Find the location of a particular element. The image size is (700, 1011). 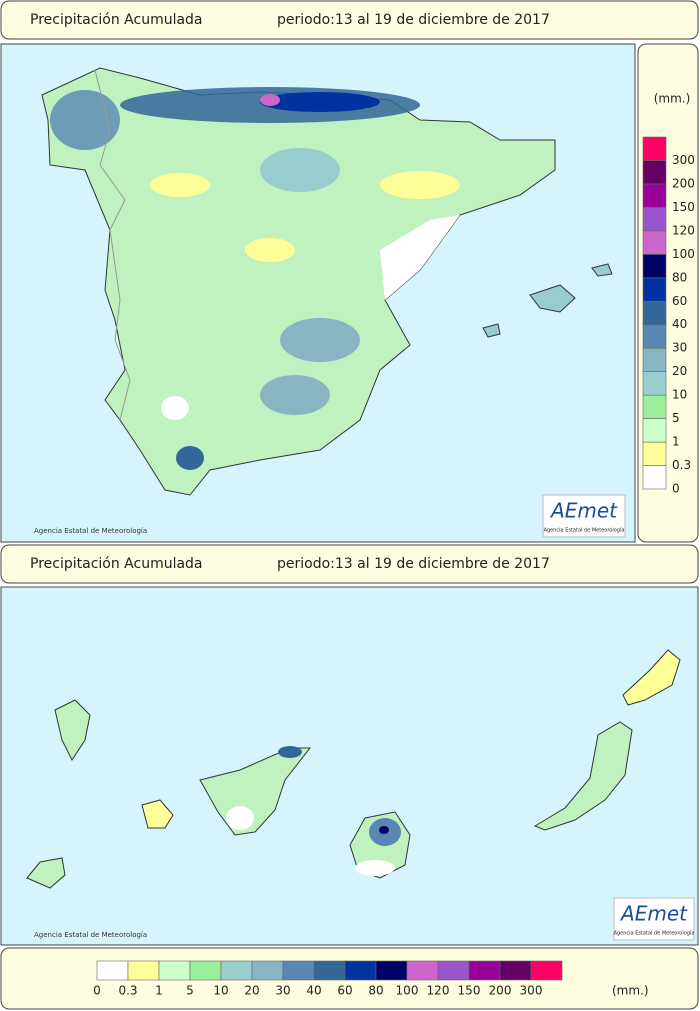

legend-label: 100 is located at coordinates (407, 991).